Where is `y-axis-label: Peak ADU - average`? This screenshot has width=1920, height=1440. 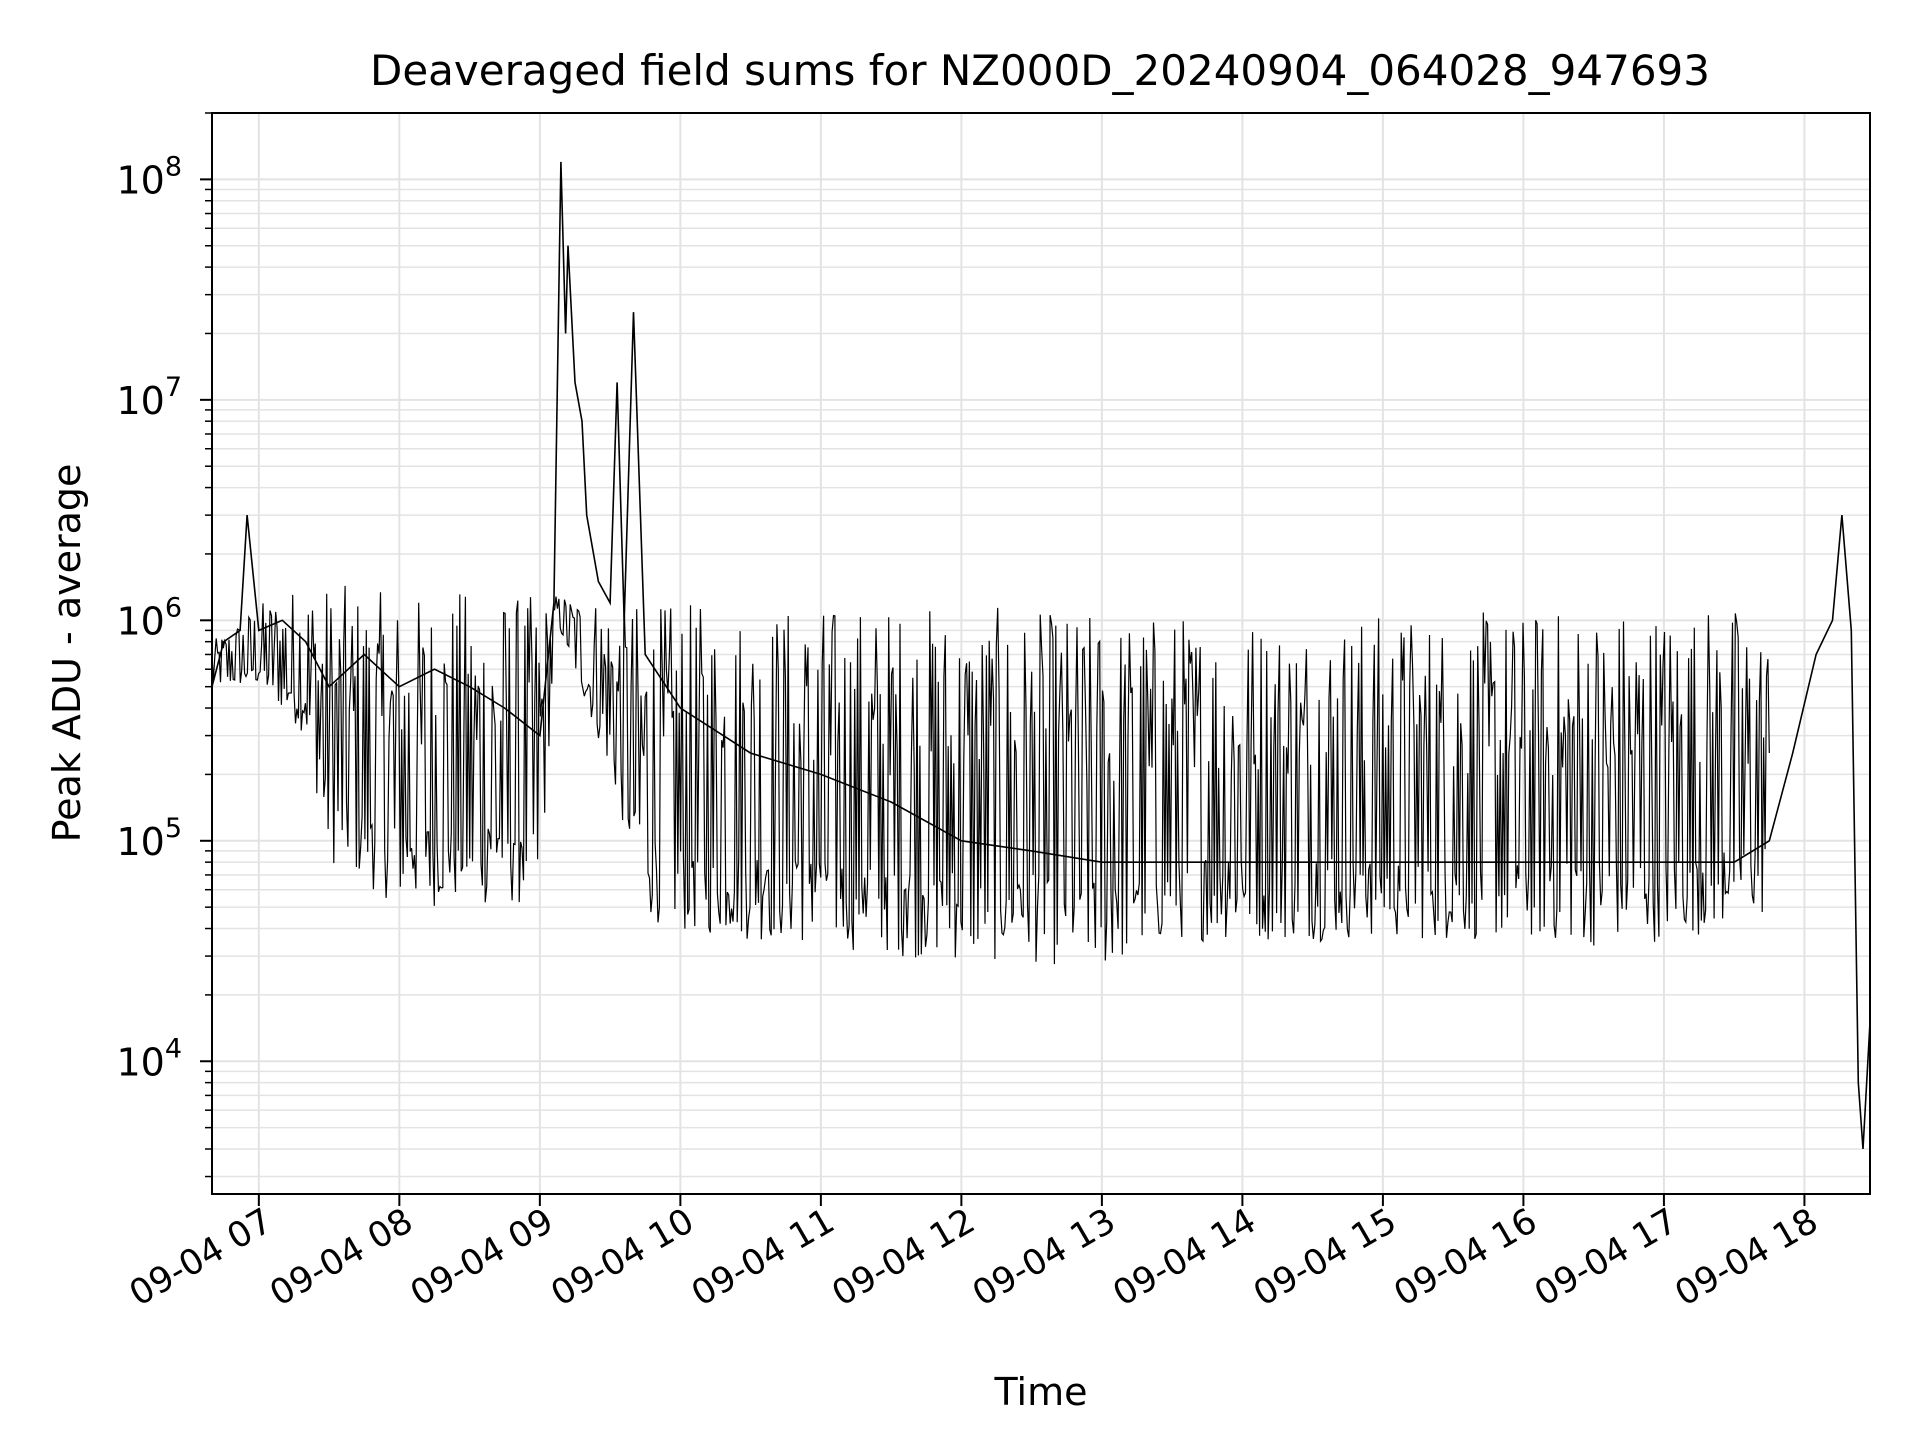
y-axis-label: Peak ADU - average is located at coordinates (67, 653).